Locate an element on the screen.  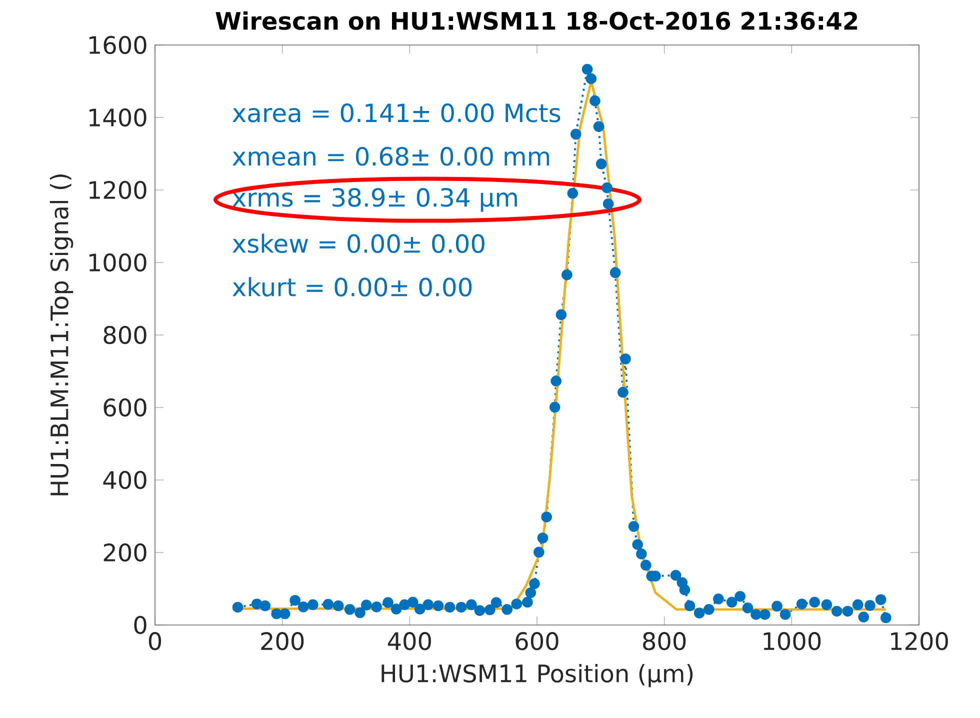
annotation: xarea = 0.141± 0.00 Mcts is located at coordinates (396, 112).